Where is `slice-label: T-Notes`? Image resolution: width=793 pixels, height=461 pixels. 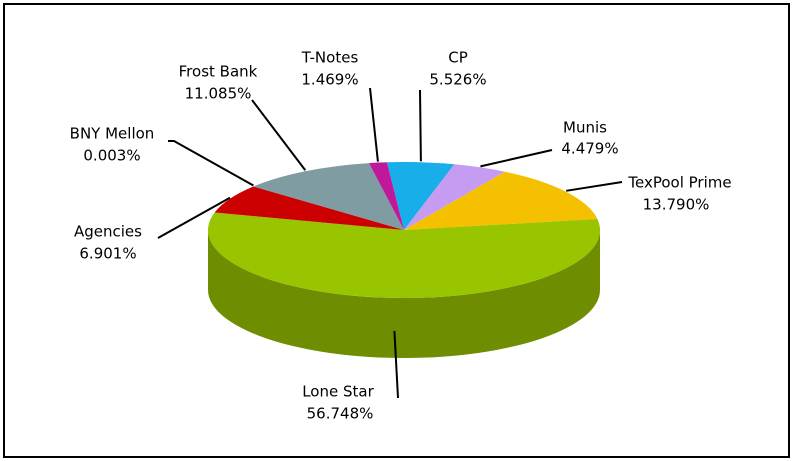
slice-label: T-Notes is located at coordinates (330, 58).